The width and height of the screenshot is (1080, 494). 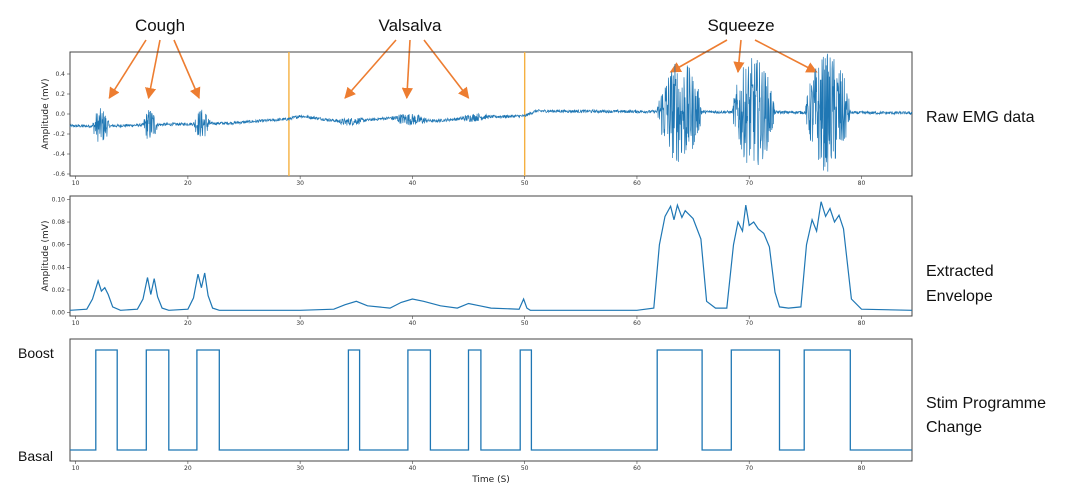 I want to click on y-tick-label: 0.08, so click(x=59, y=222).